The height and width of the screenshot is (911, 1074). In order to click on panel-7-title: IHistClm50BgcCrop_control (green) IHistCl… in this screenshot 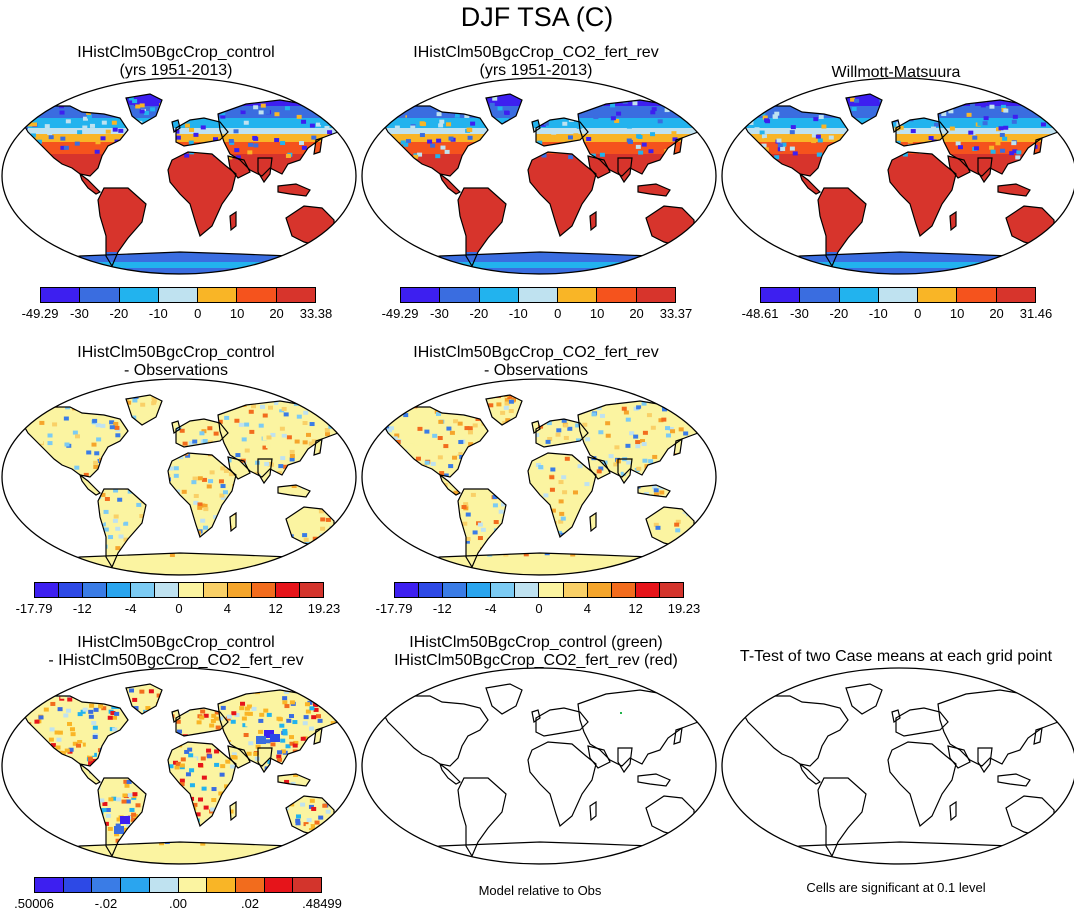, I will do `click(536, 651)`.